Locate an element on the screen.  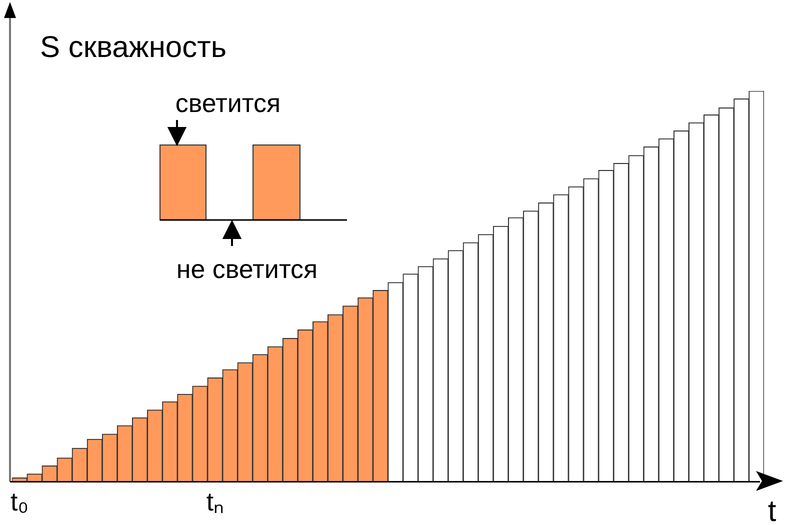
x-tick-label: t₀ is located at coordinates (19, 501).